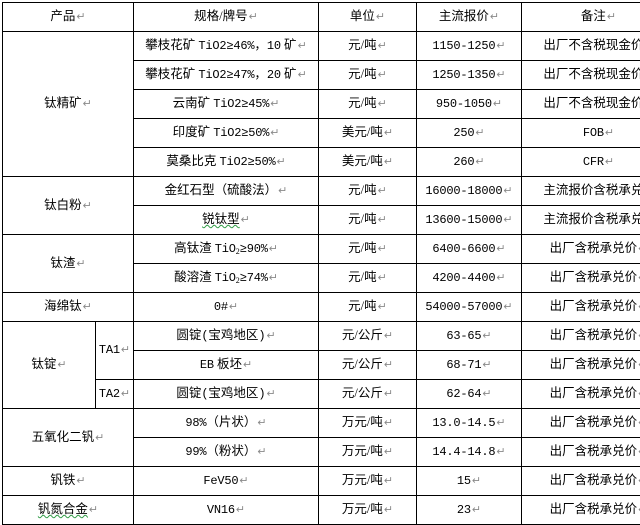 This screenshot has height=525, width=640. I want to click on price-cell-text: 1250-1350, so click(463, 74).